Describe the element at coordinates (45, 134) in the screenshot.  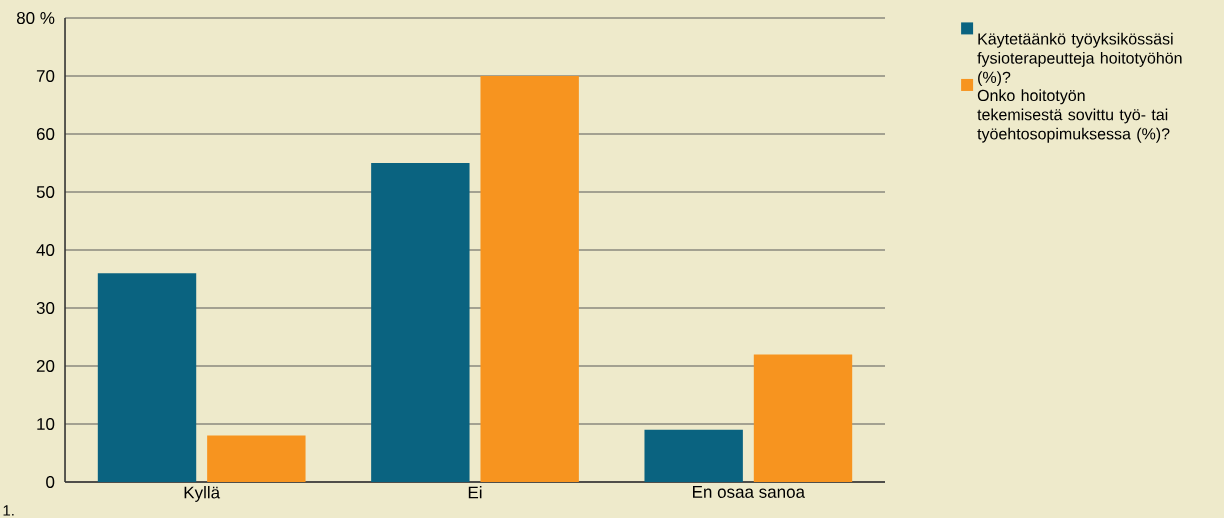
I see `y-tick-label: 60` at that location.